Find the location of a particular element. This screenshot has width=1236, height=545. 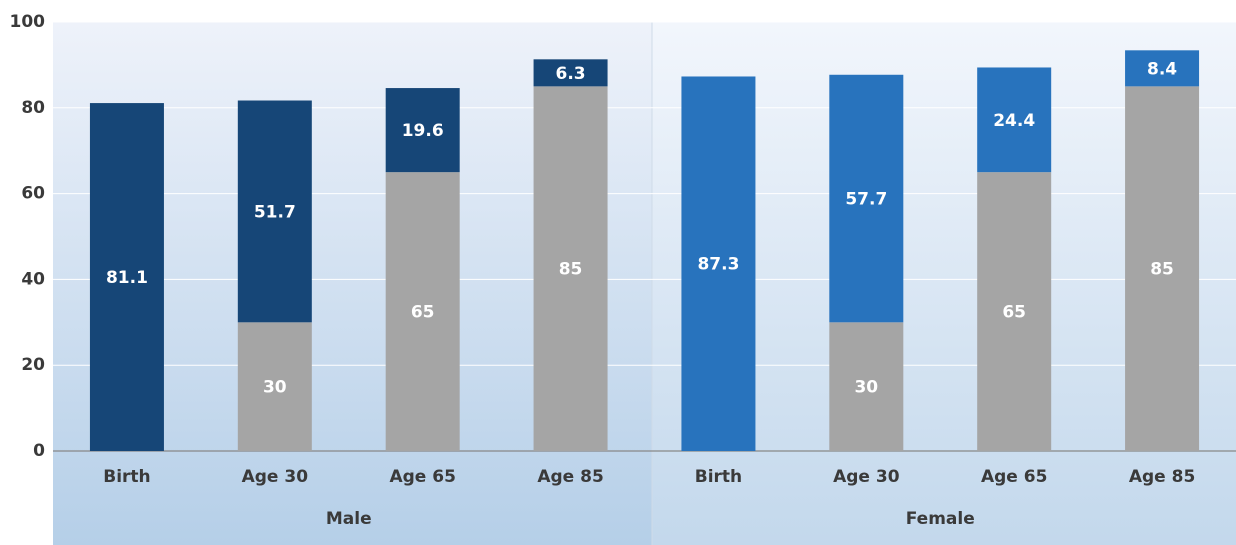

data-label: 87.3 is located at coordinates (718, 265).